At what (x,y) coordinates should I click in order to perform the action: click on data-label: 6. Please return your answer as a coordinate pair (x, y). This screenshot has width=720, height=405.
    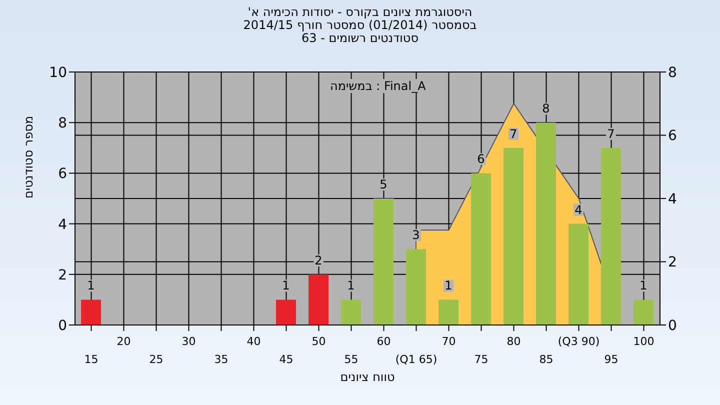
    Looking at the image, I should click on (481, 159).